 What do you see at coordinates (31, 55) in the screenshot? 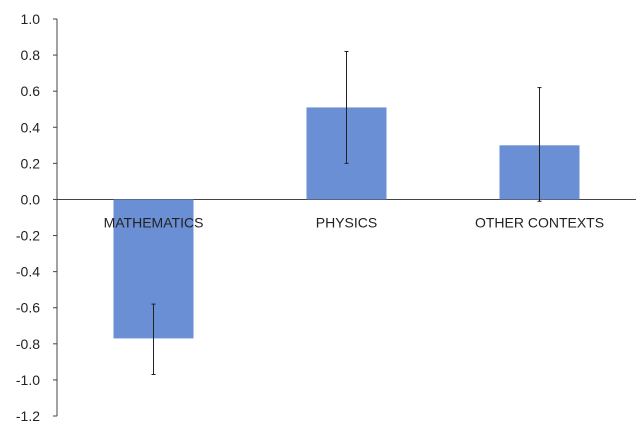
I see `y-tick-label: 0.8` at bounding box center [31, 55].